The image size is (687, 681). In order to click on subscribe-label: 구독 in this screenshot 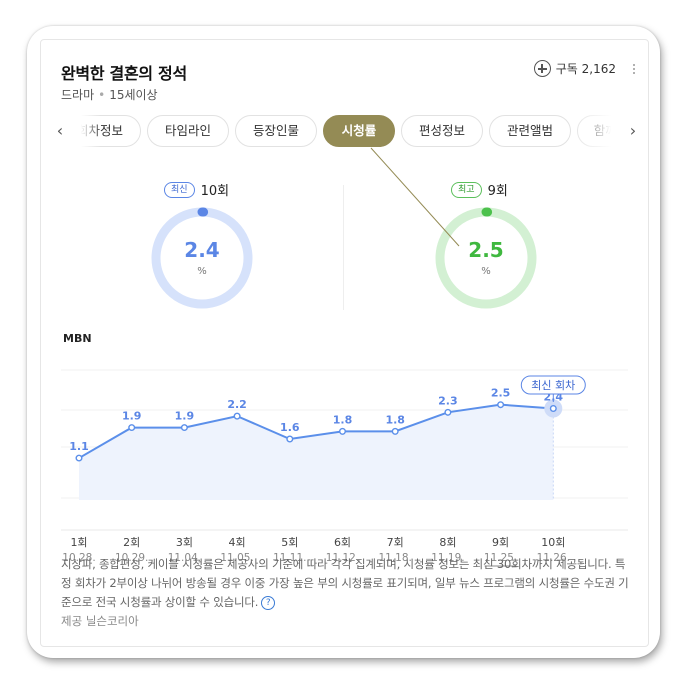, I will do `click(566, 69)`.